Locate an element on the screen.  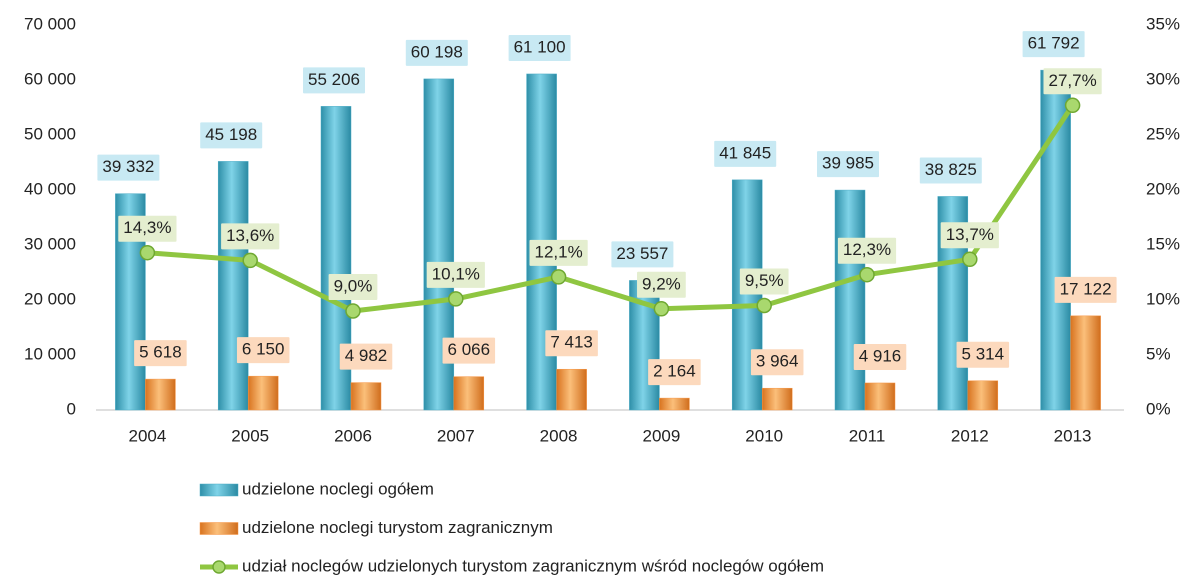
data-label: 5 618 is located at coordinates (160, 352).